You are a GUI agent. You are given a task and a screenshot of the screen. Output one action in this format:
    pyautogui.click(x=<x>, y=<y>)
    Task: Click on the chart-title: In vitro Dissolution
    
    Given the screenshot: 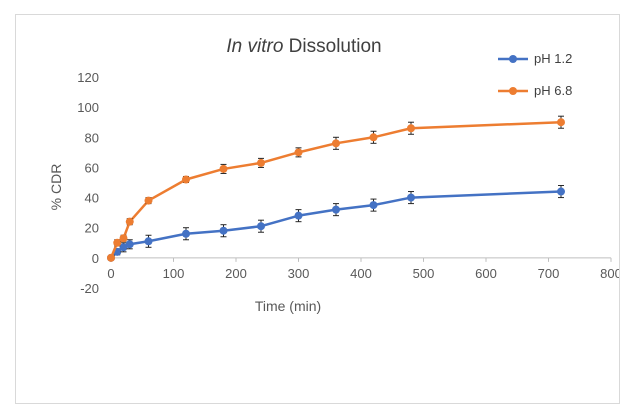 What is the action you would take?
    pyautogui.click(x=303, y=46)
    